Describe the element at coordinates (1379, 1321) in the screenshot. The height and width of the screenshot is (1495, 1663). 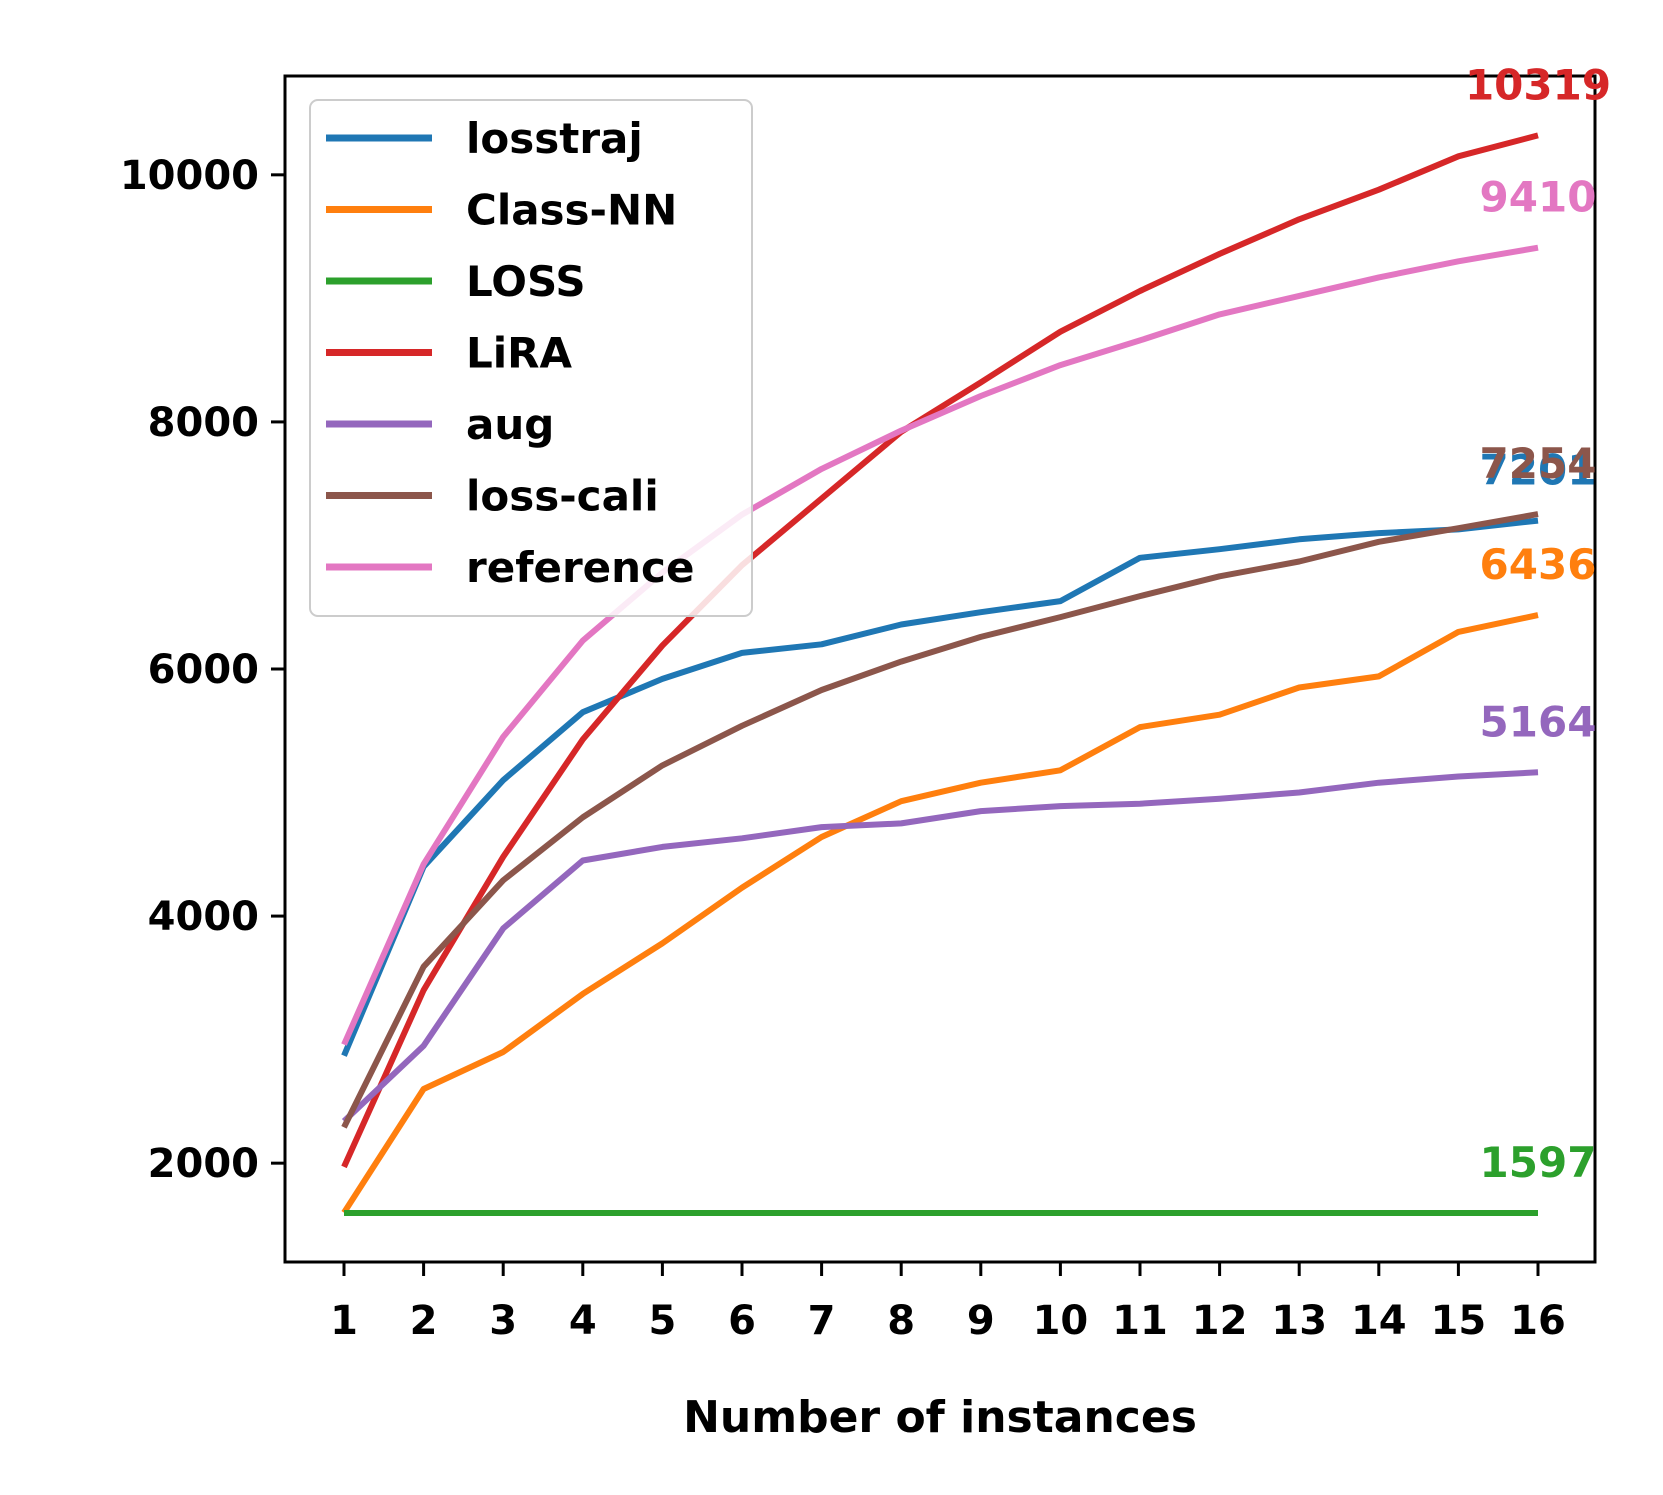
I see `x-tick-label: 14` at that location.